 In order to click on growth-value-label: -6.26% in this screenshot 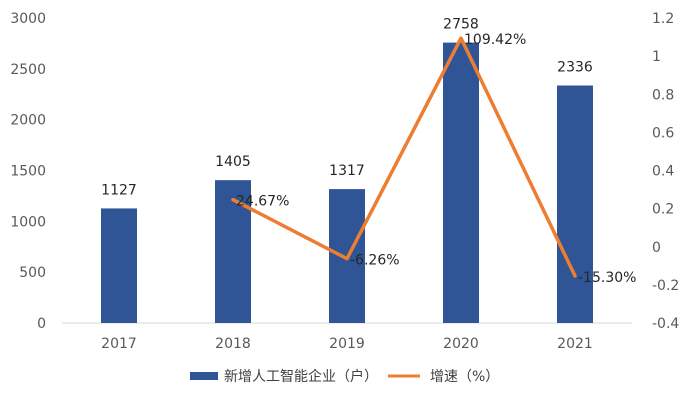, I will do `click(375, 261)`.